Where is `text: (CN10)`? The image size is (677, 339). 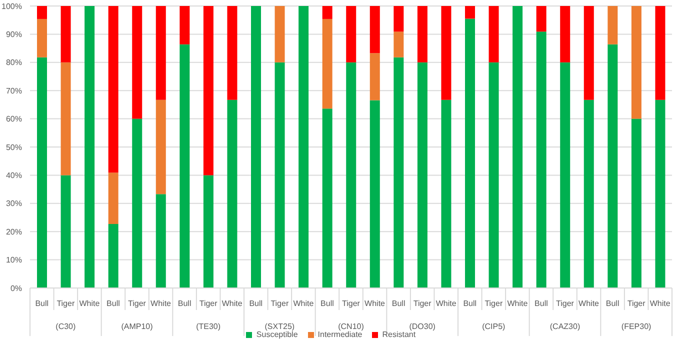
text: (CN10) is located at coordinates (351, 326).